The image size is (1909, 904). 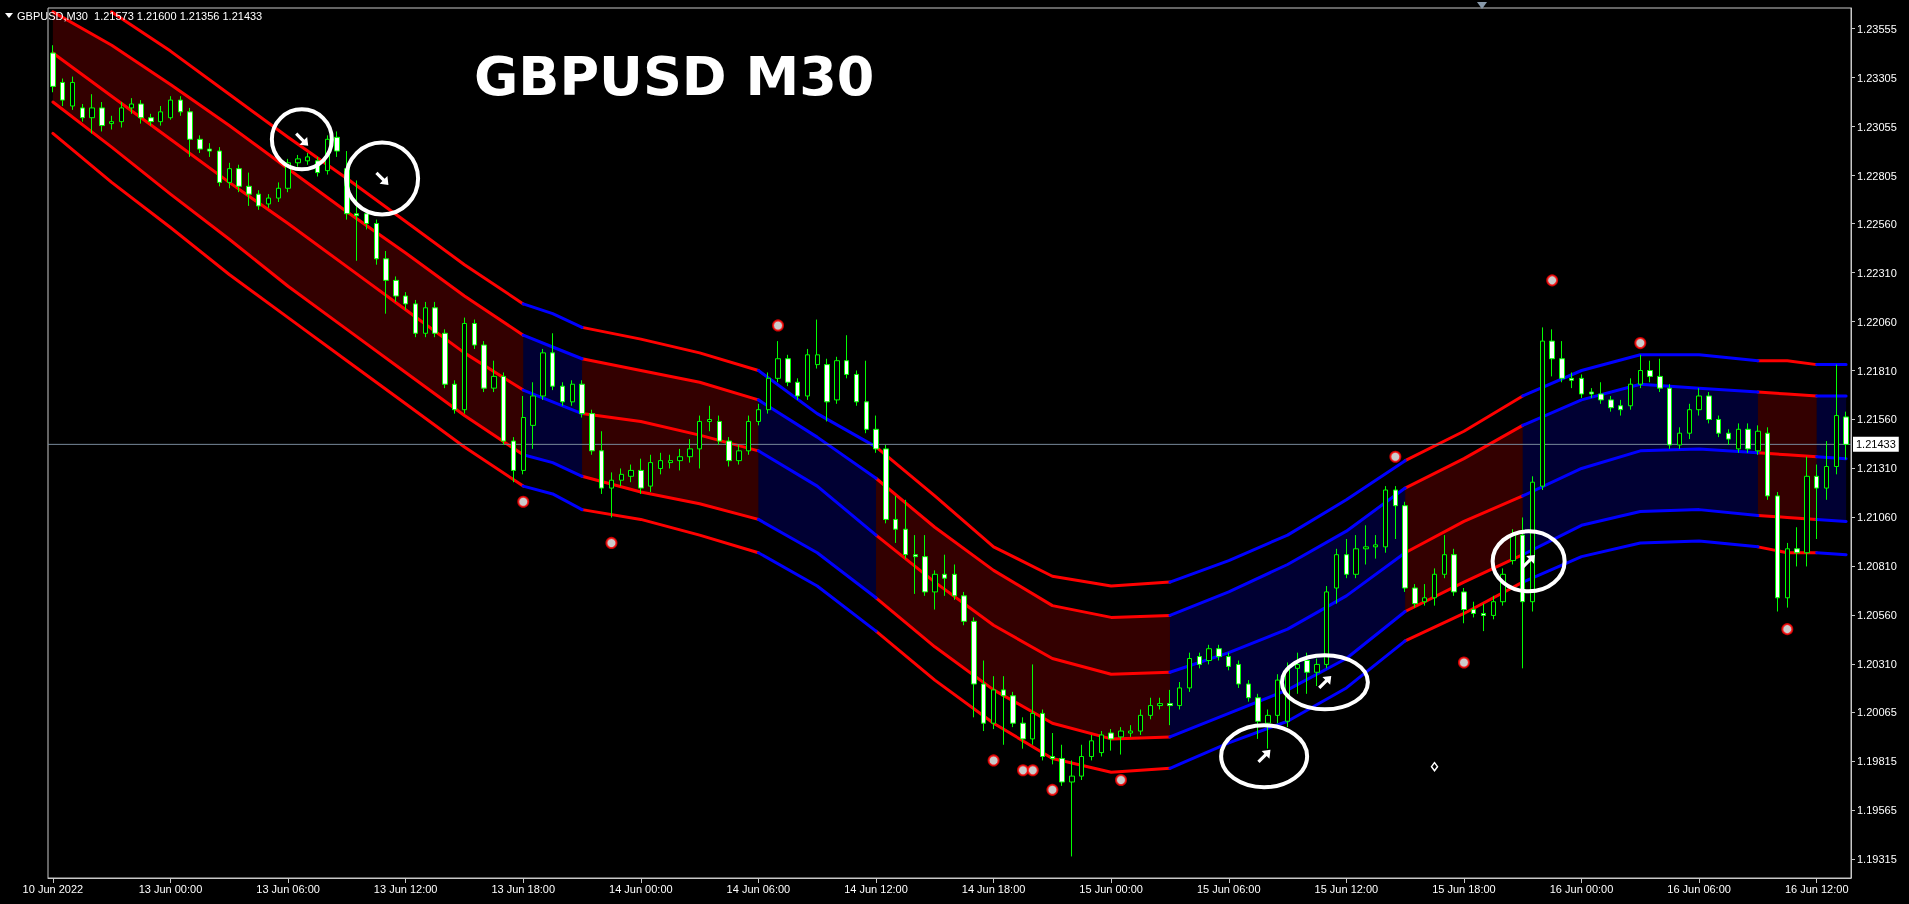 What do you see at coordinates (1877, 712) in the screenshot?
I see `y-tick-label: 1.20065` at bounding box center [1877, 712].